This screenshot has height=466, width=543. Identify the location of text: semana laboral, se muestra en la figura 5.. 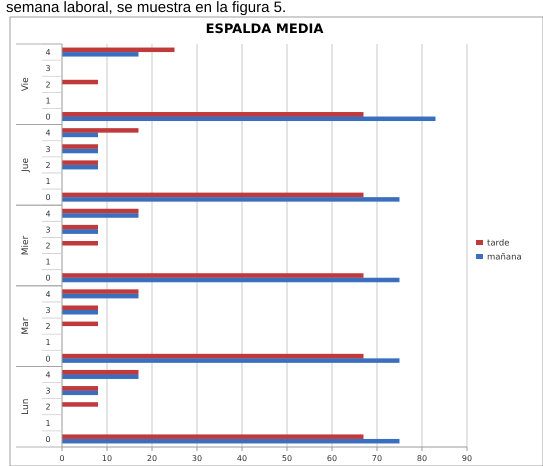
(146, 8).